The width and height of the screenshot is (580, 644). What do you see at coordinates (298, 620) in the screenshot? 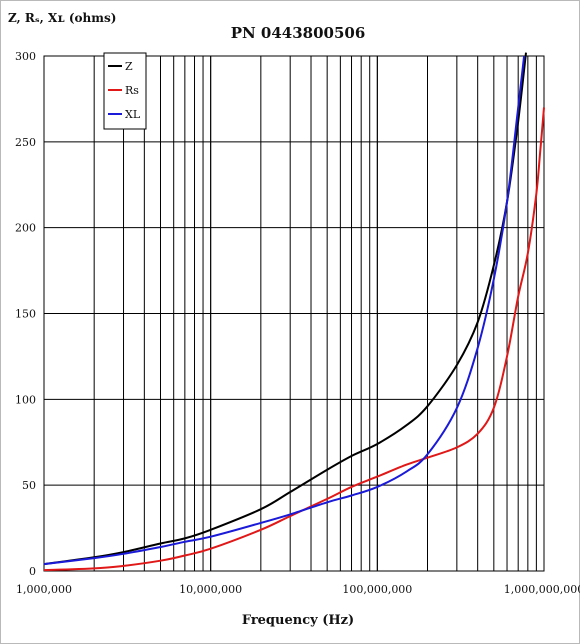
I see `x-axis-label: Frequency (Hz)` at bounding box center [298, 620].